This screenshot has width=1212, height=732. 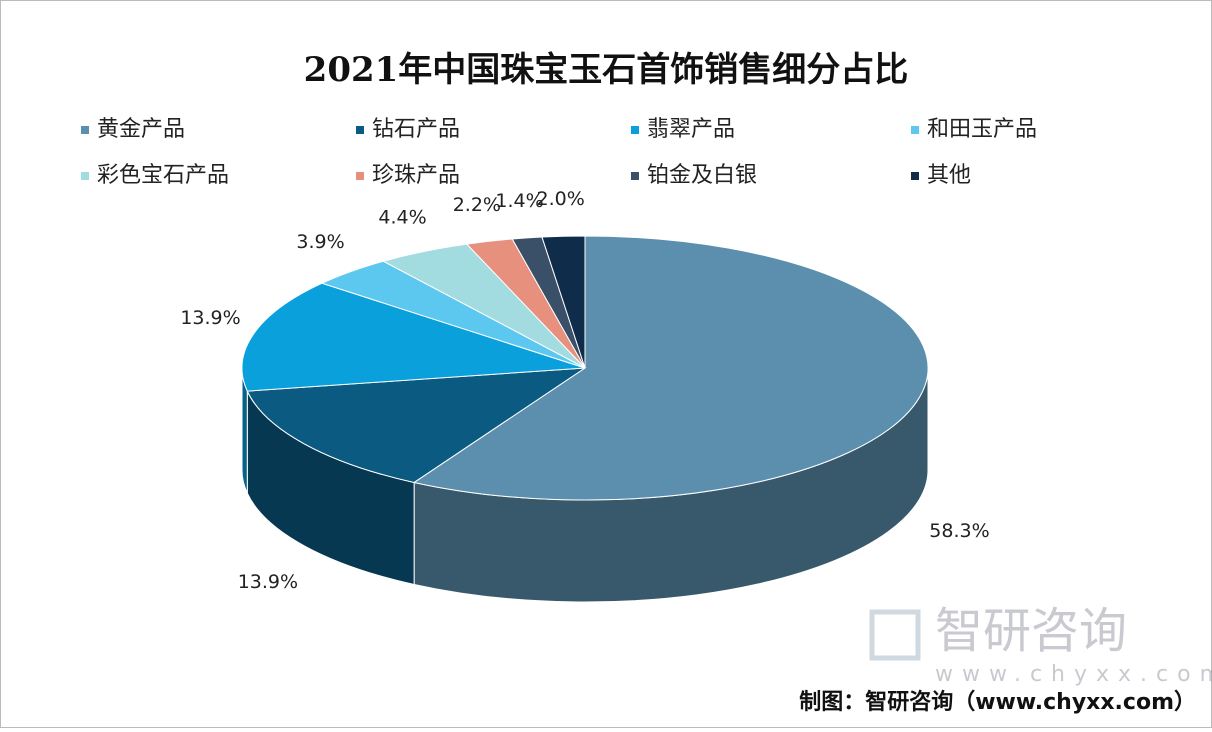 I want to click on legend-label: 钻石产品, so click(x=416, y=129).